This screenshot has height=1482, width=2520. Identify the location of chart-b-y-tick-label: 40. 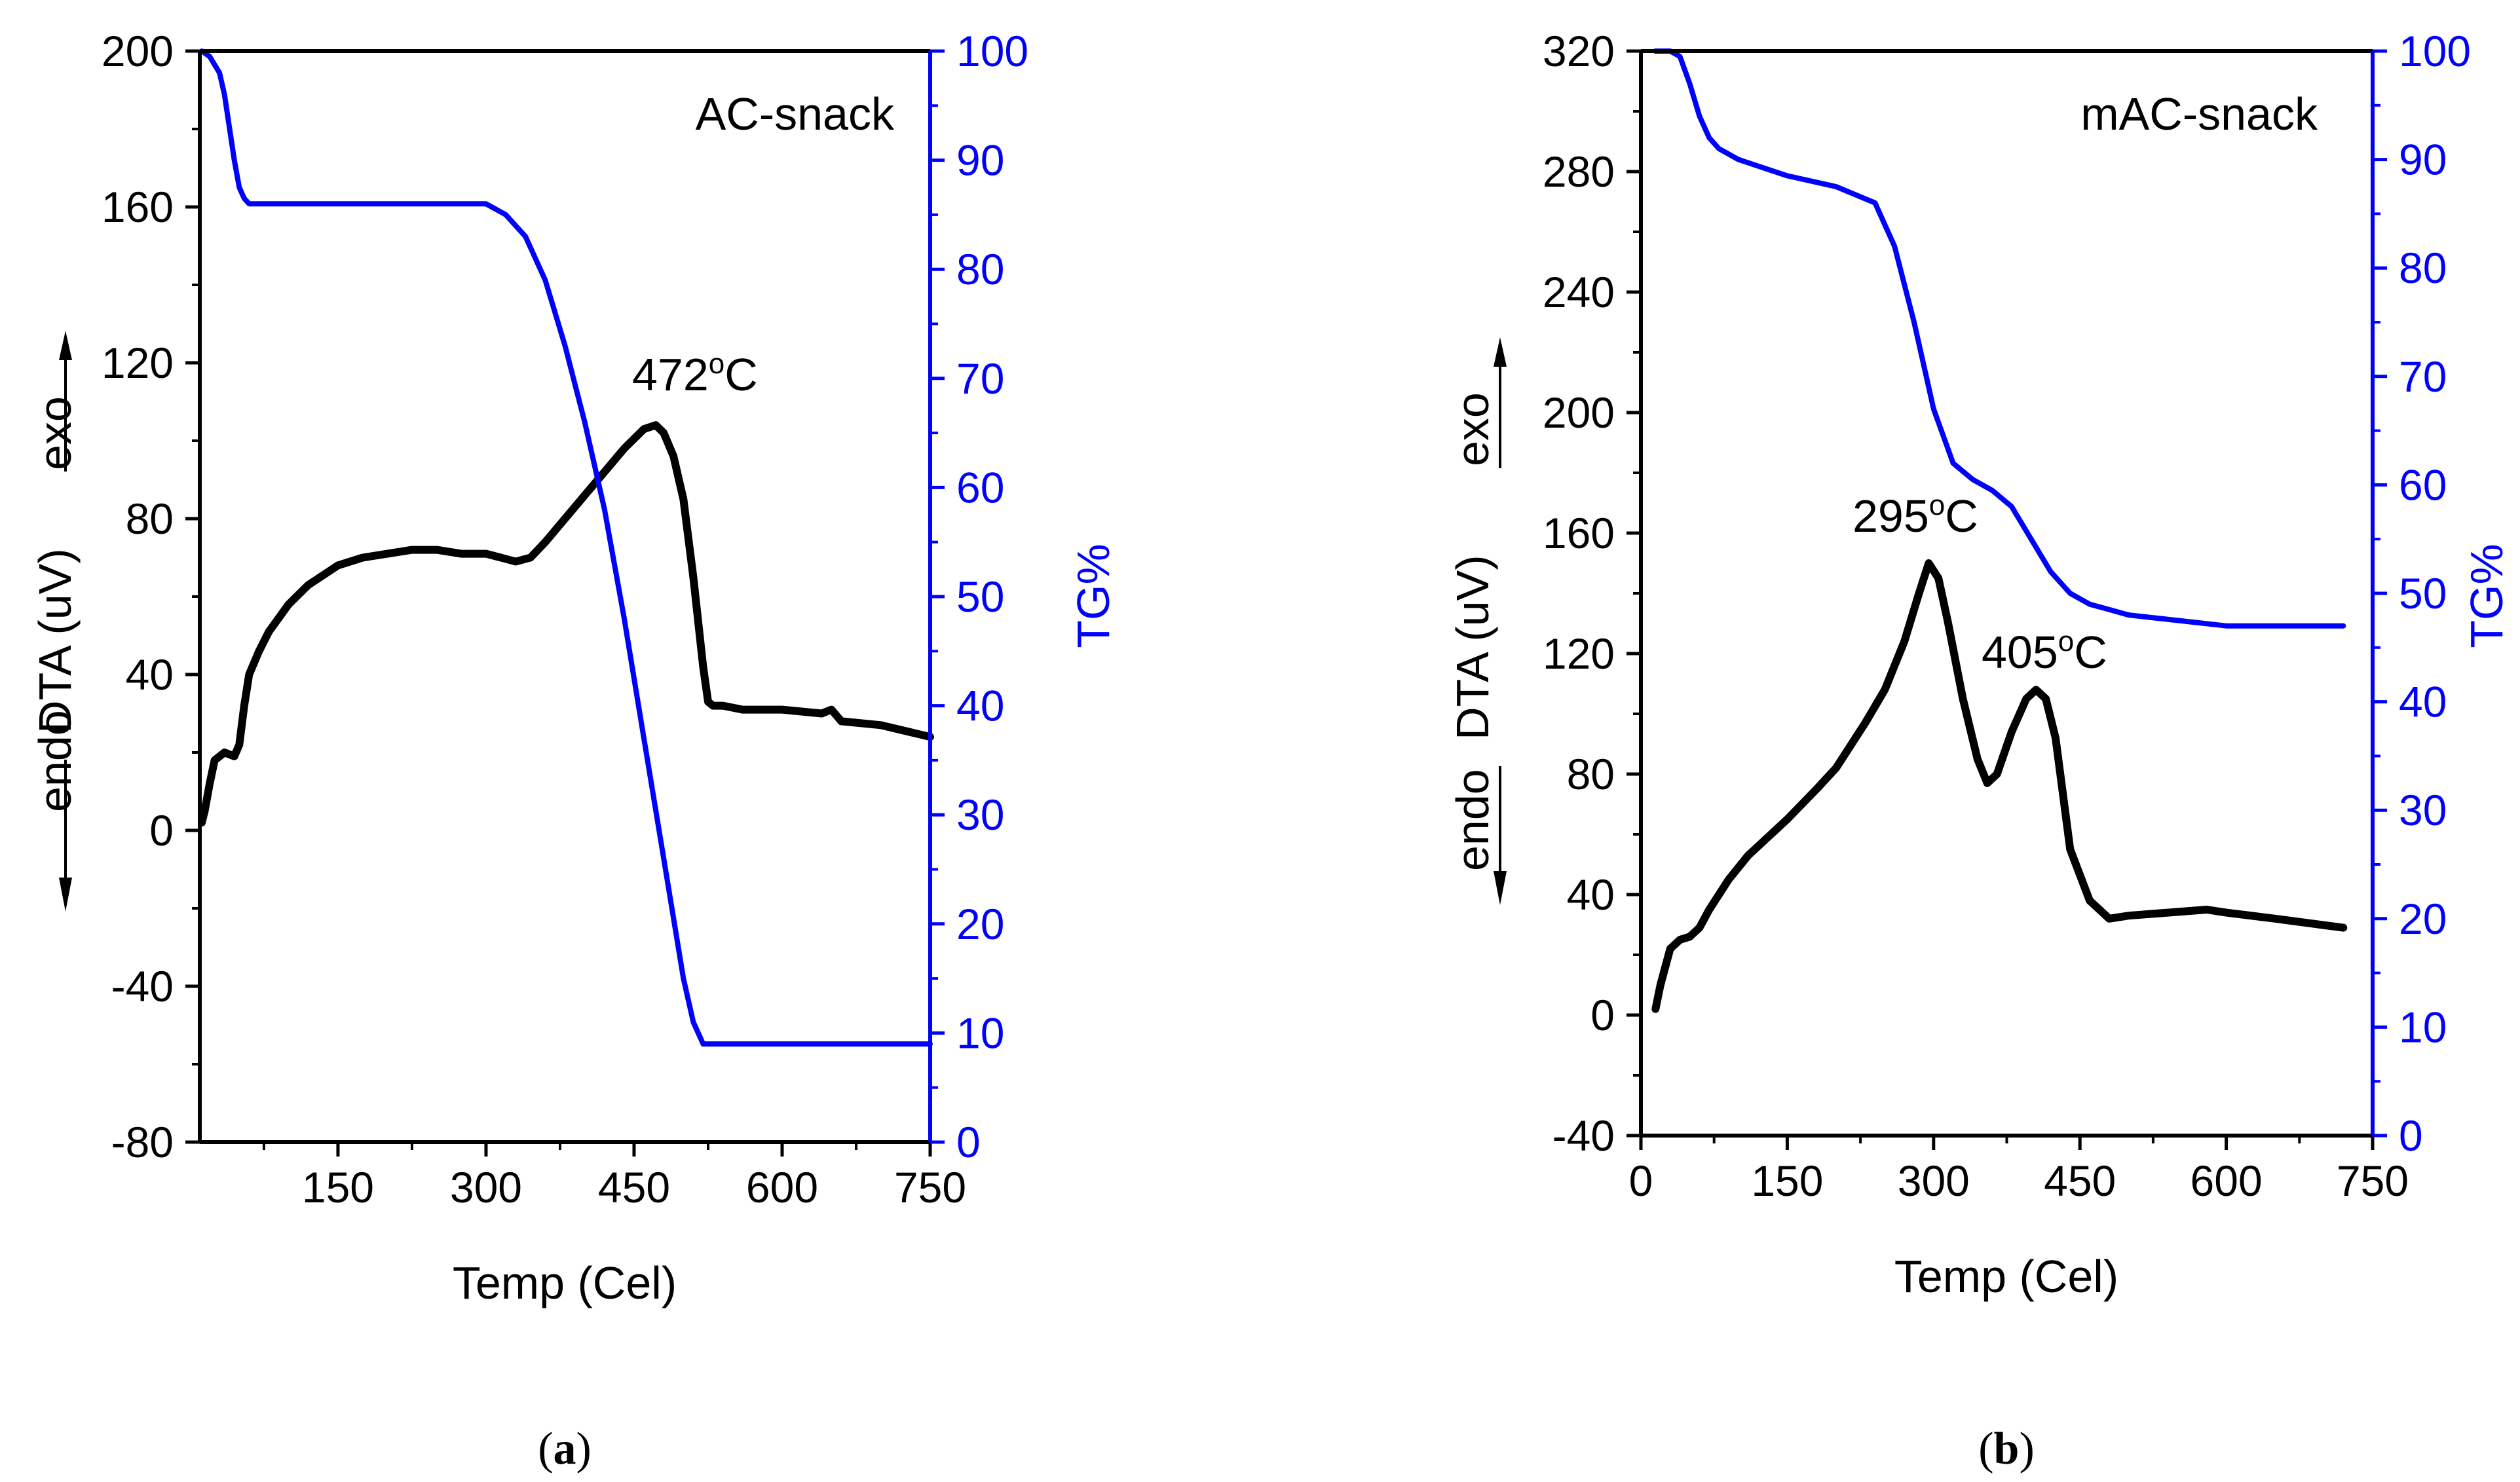
(1591, 894).